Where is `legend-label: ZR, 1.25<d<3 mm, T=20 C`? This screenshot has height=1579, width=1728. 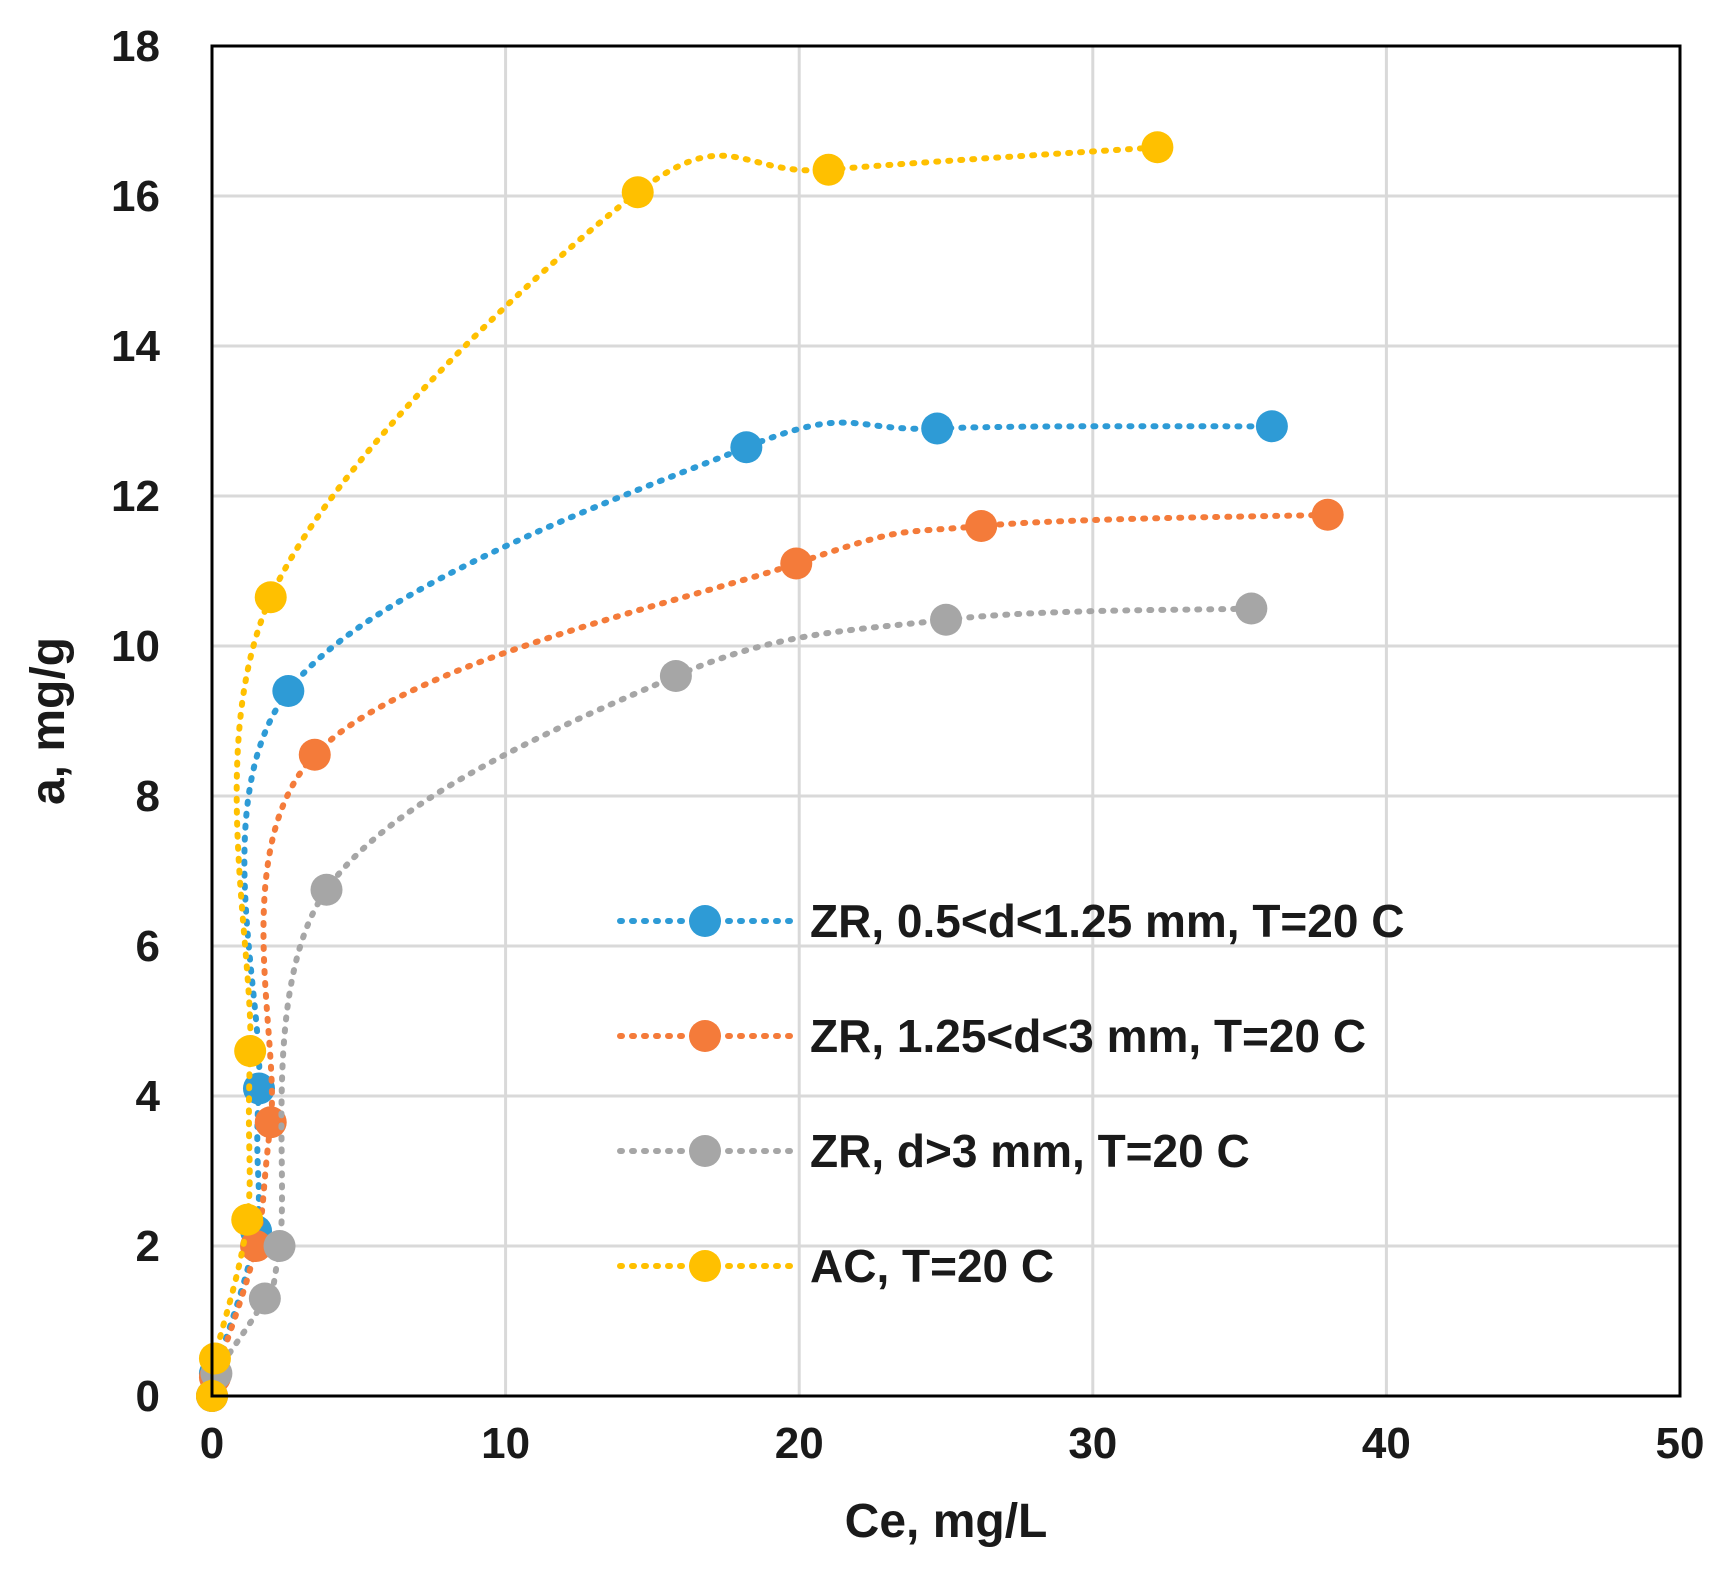
legend-label: ZR, 1.25<d<3 mm, T=20 C is located at coordinates (1088, 1036).